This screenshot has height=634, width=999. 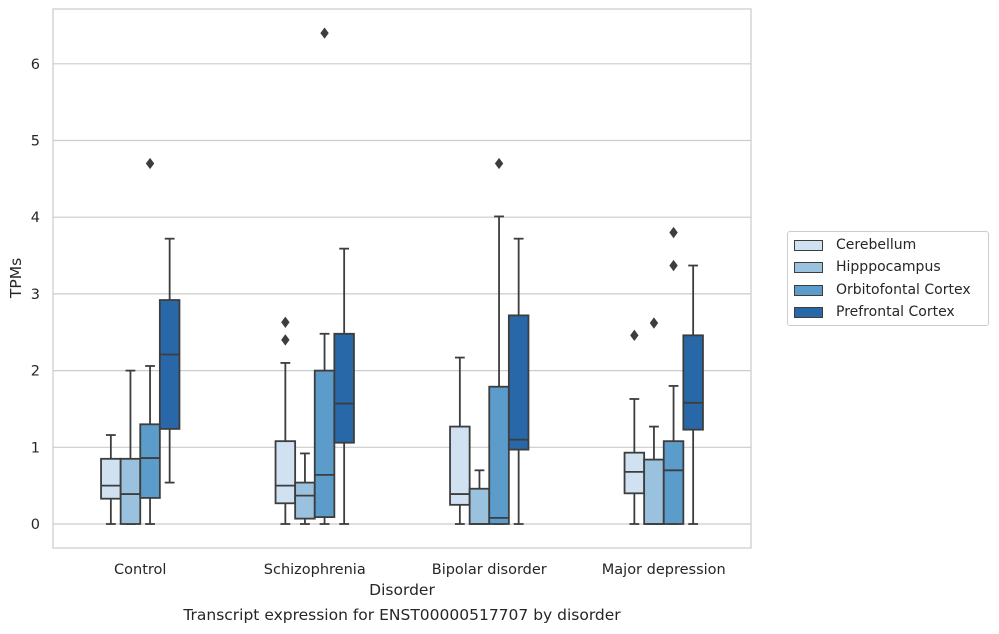 I want to click on y-axis-label: TPMs, so click(x=16, y=278).